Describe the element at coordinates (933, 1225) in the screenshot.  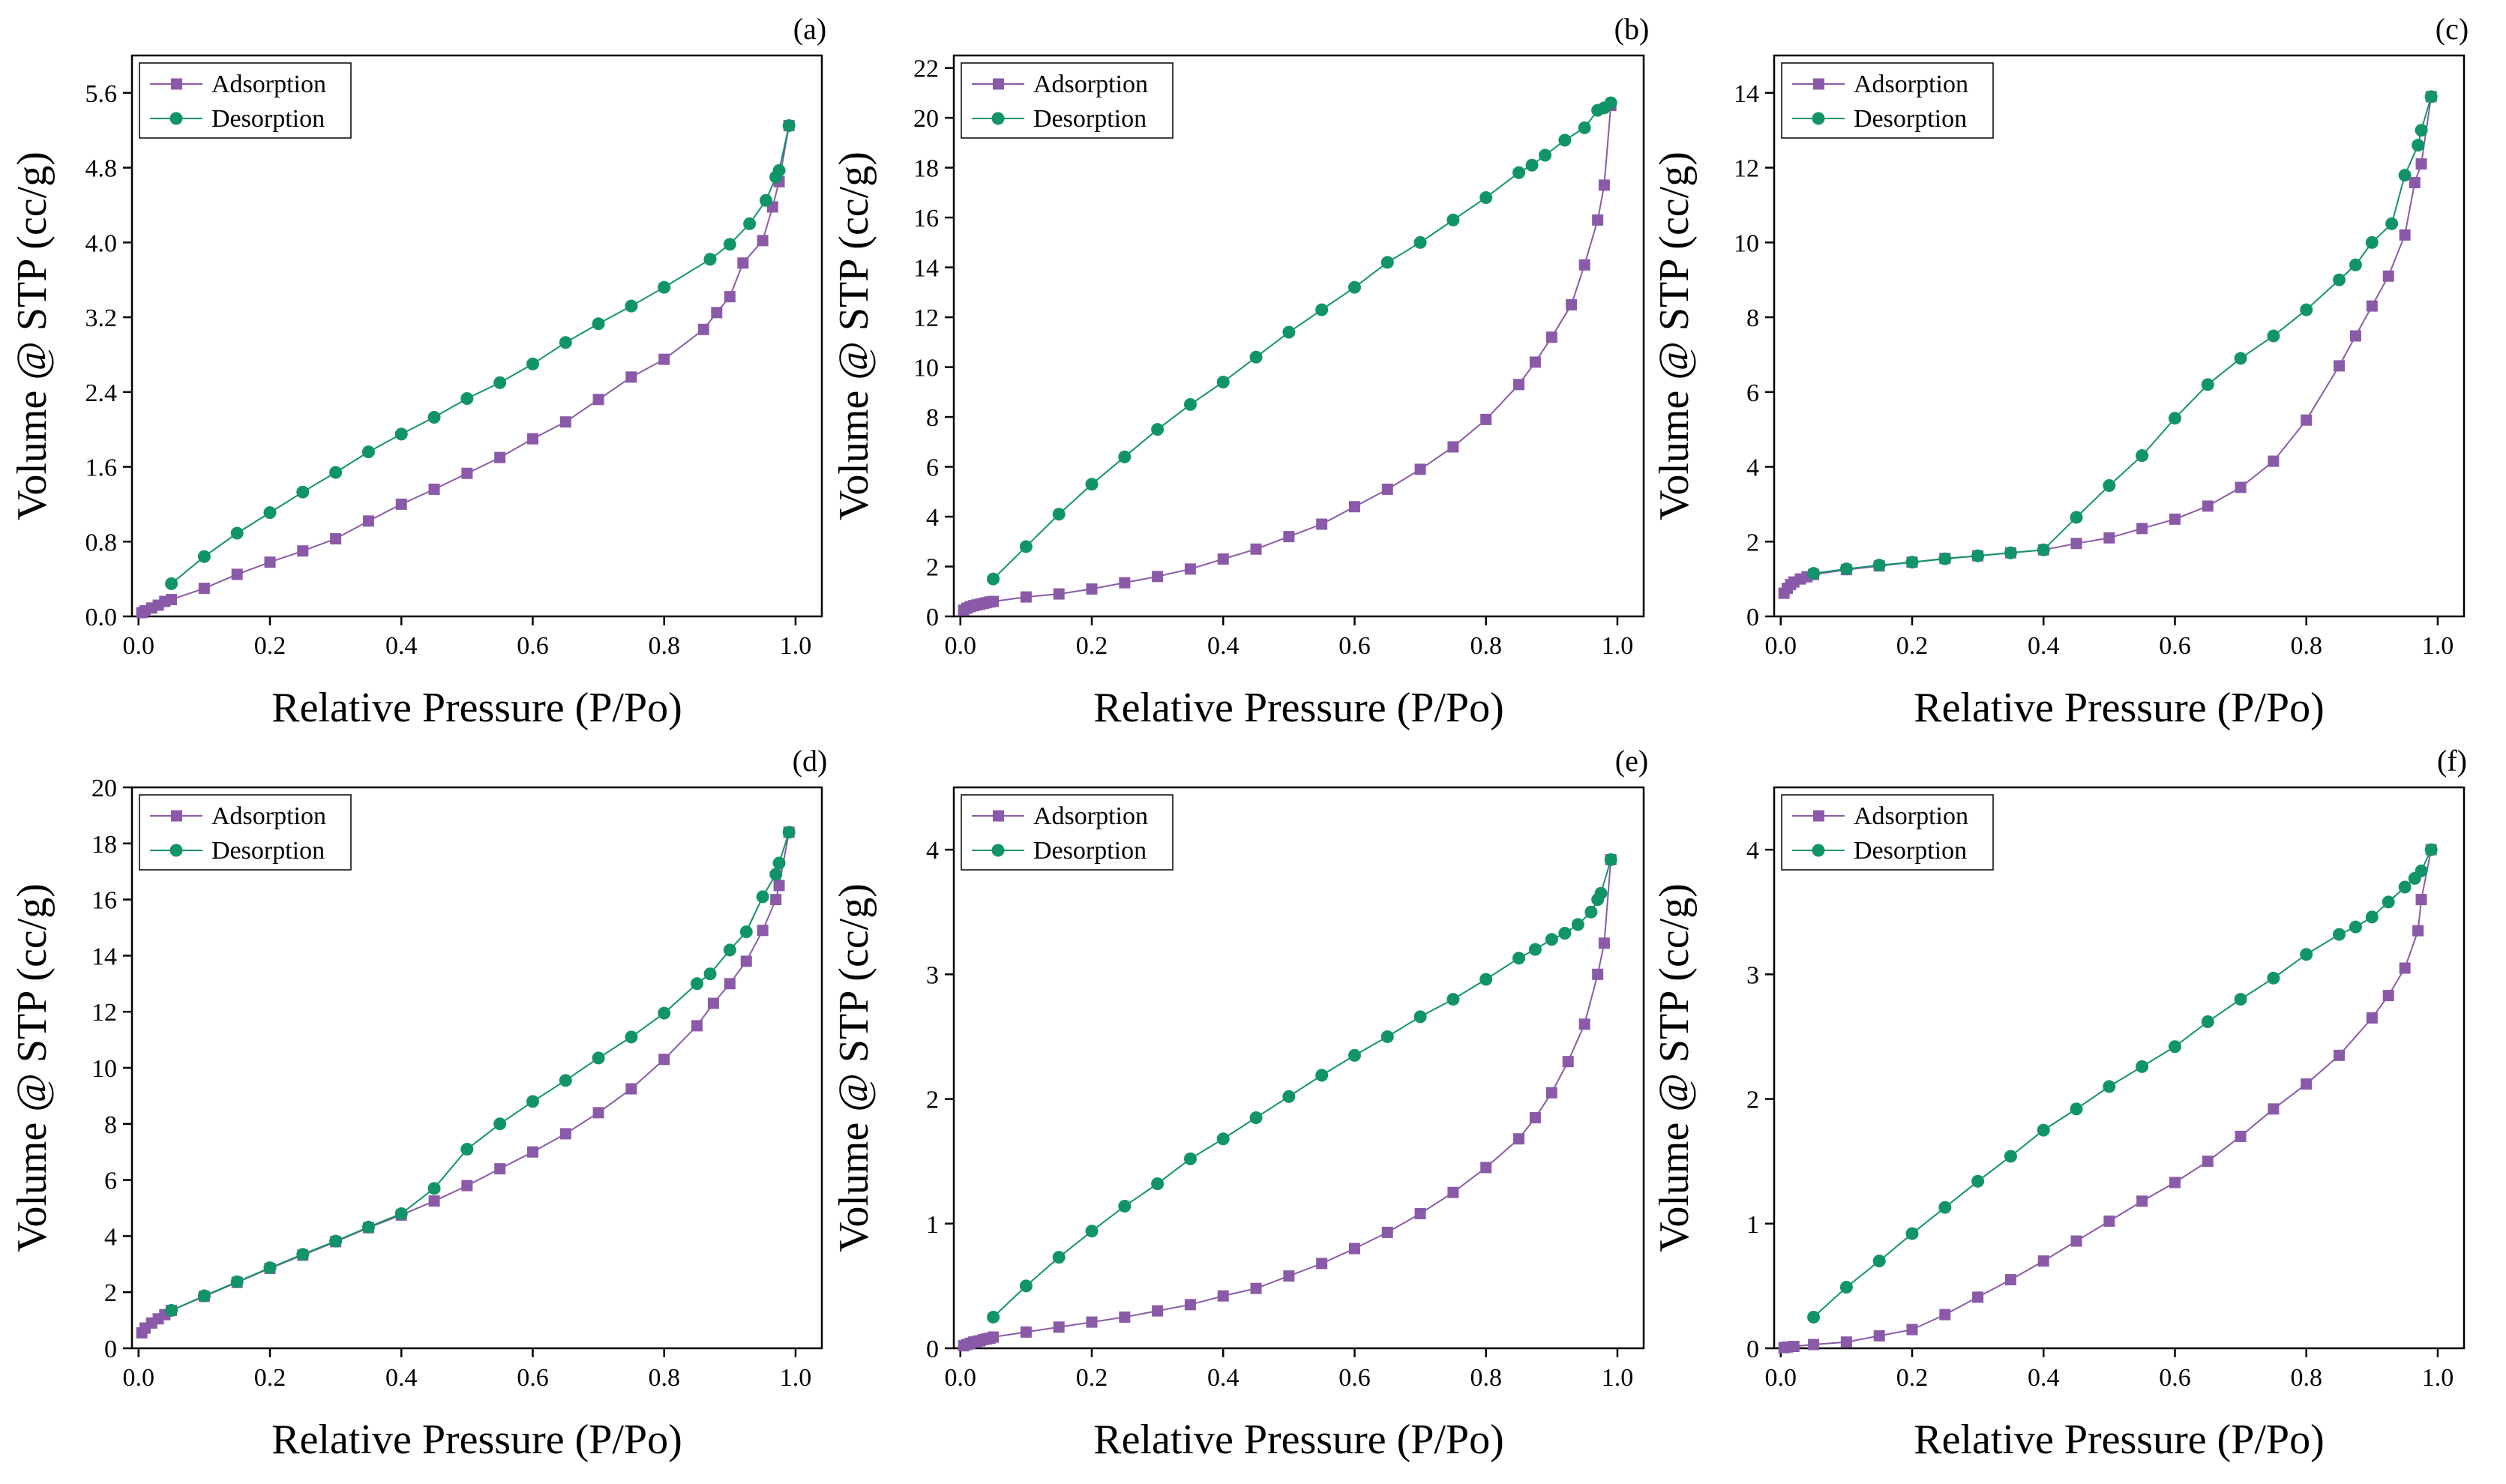
I see `y-tick-label: 1` at that location.